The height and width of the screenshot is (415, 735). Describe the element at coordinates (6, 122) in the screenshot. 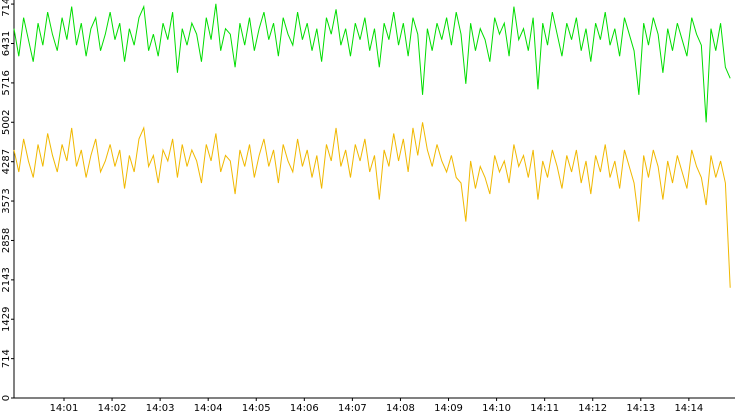

I see `y-tick-label: 5002` at that location.